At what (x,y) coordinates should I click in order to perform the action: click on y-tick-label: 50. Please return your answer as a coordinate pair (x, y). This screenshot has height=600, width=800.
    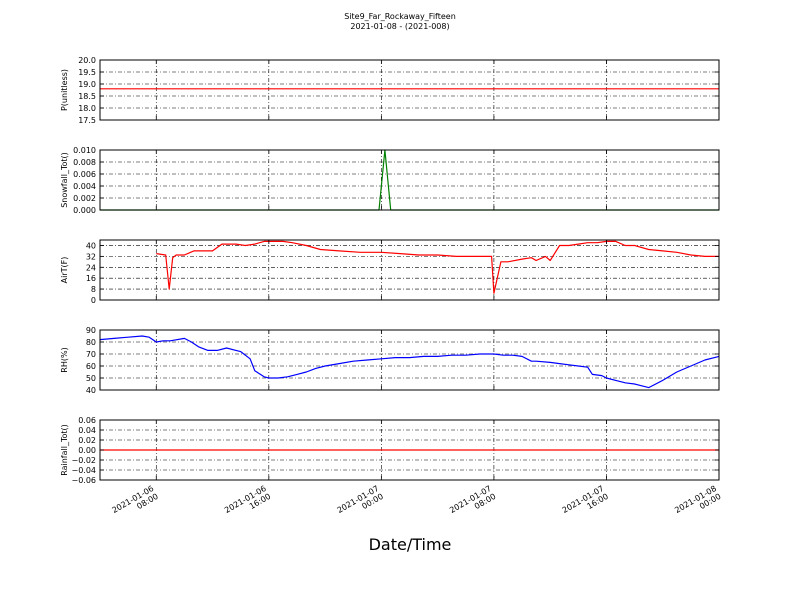
    Looking at the image, I should click on (91, 378).